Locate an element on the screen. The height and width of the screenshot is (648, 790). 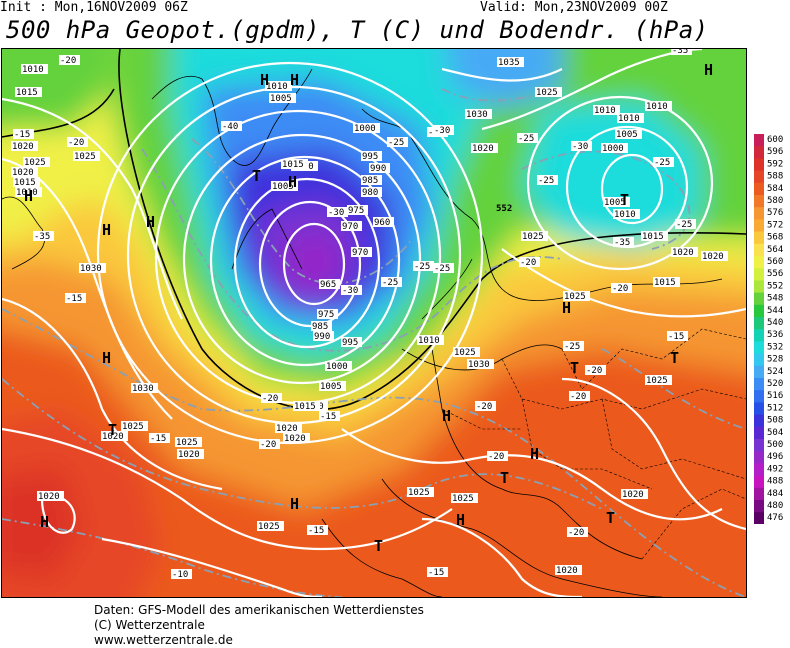
scale-label: 512 is located at coordinates (775, 408).